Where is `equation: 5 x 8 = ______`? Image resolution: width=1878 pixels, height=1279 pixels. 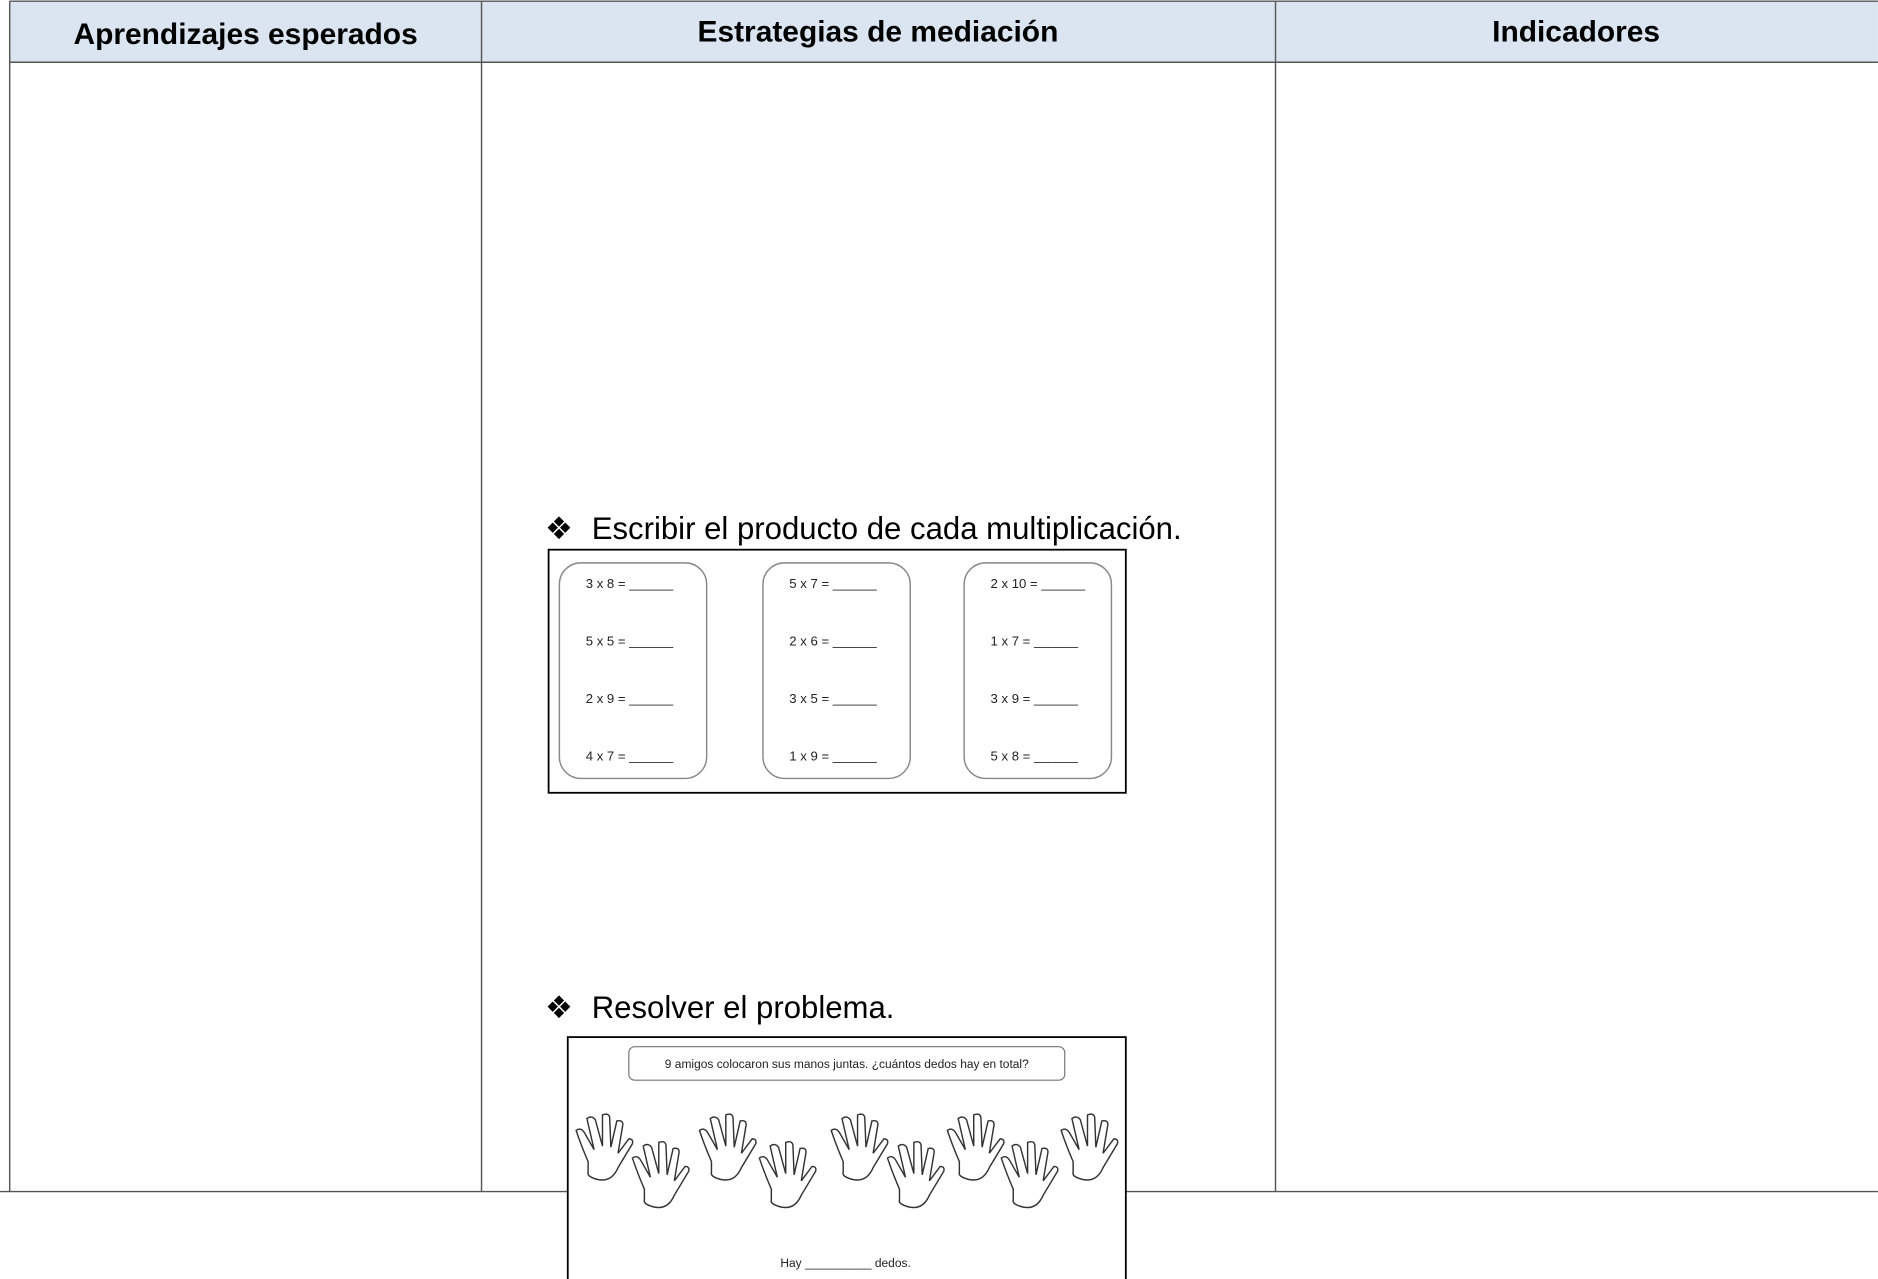 equation: 5 x 8 = ______ is located at coordinates (1034, 755).